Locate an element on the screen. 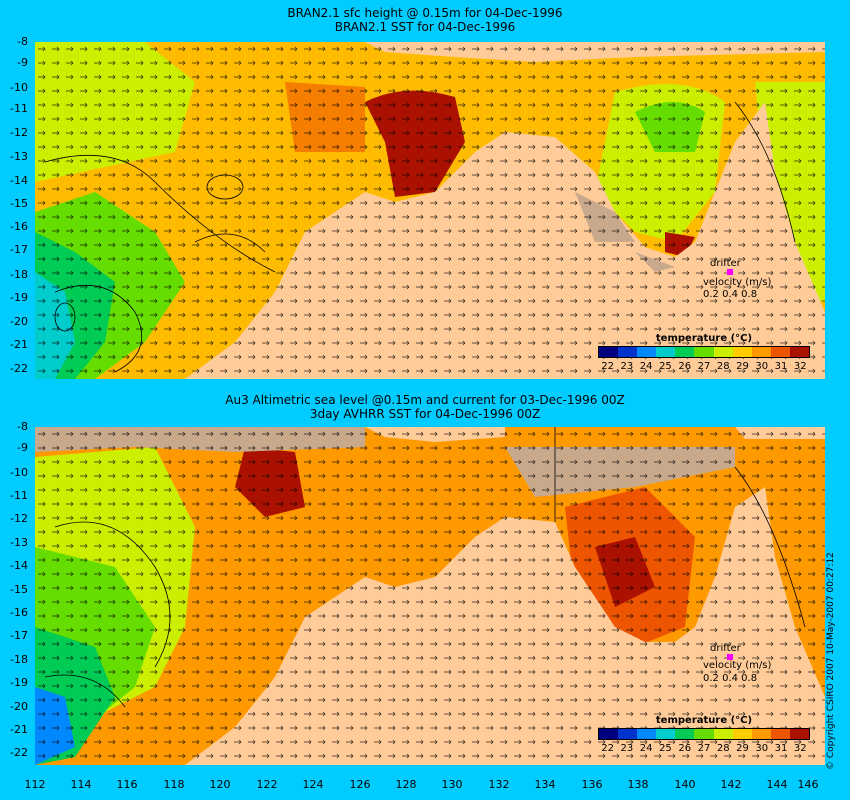 Image resolution: width=850 pixels, height=800 pixels. x-label: 112 is located at coordinates (35, 784).